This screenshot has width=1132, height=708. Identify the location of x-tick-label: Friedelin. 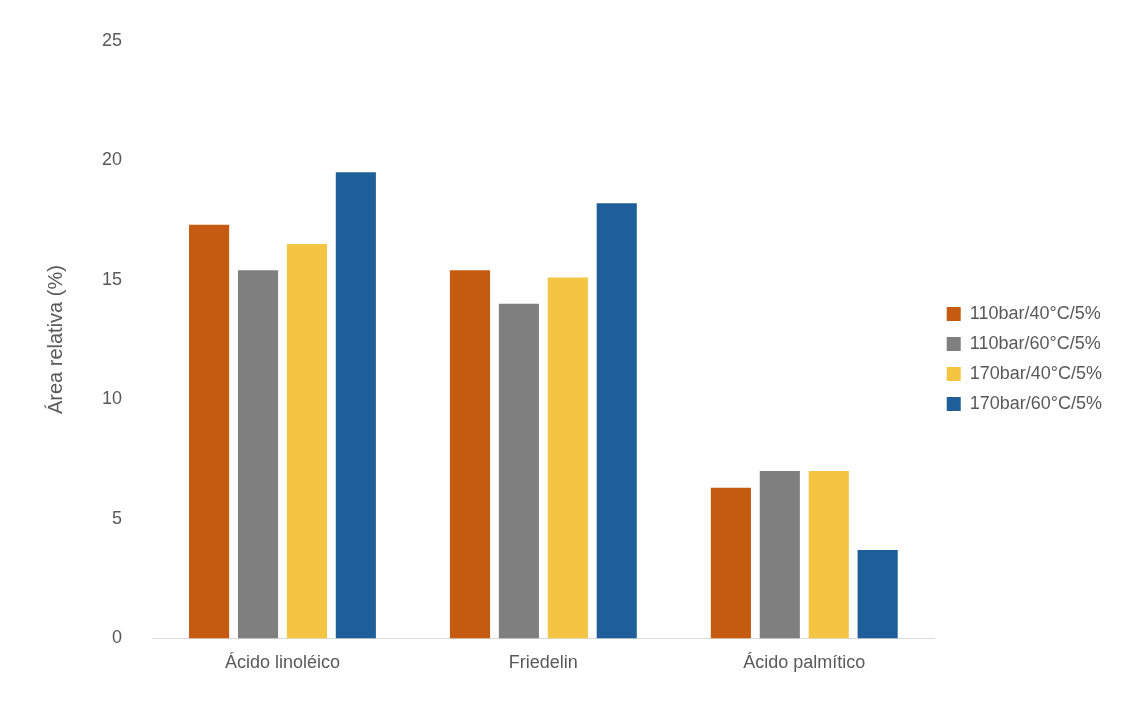
(543, 662).